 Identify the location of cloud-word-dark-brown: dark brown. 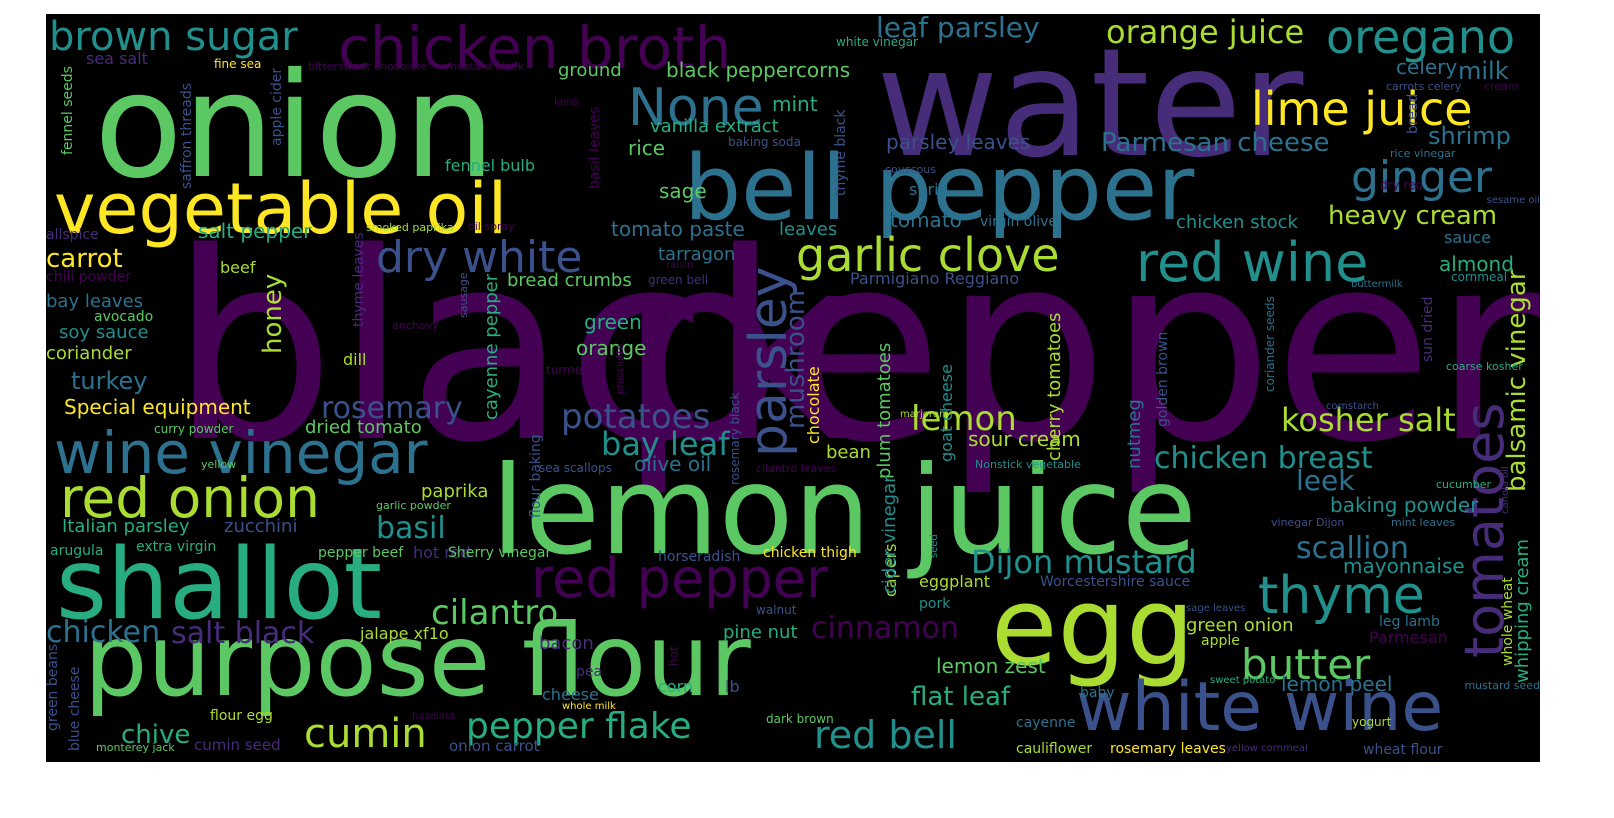
(800, 719).